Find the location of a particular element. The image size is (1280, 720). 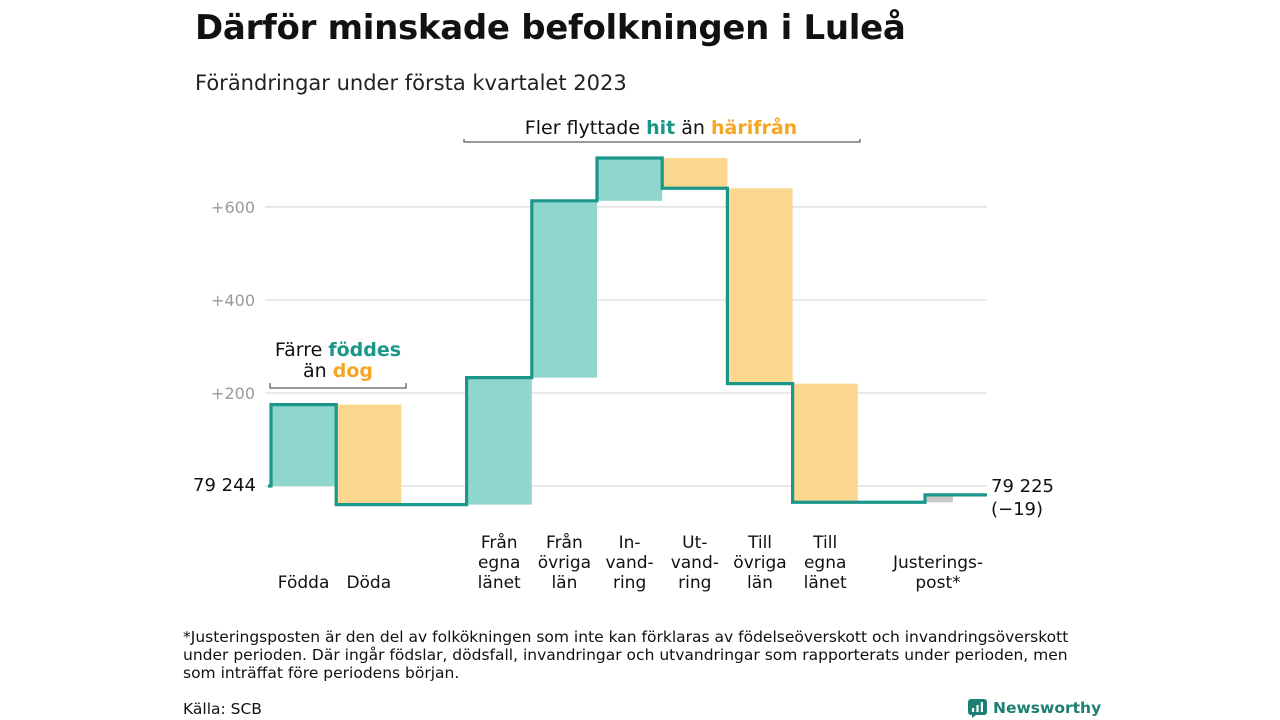

annotation-migration: Fler flyttade hit än härifrån is located at coordinates (662, 129).